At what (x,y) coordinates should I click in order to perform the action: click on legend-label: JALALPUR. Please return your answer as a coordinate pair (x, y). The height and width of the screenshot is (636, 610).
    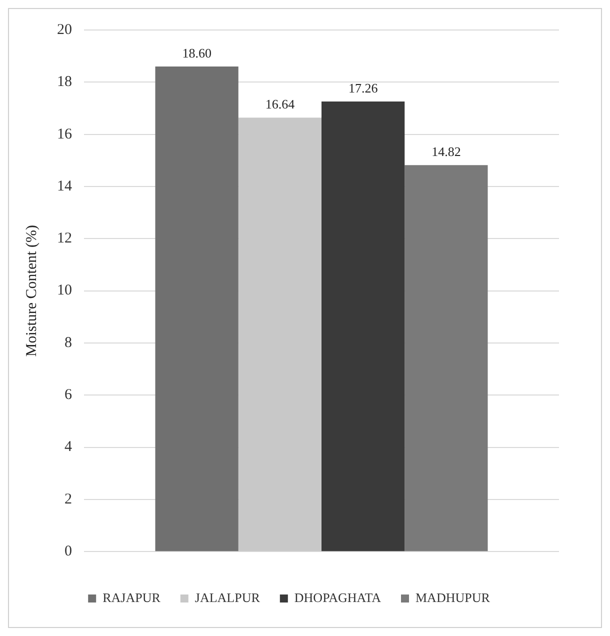
    Looking at the image, I should click on (227, 597).